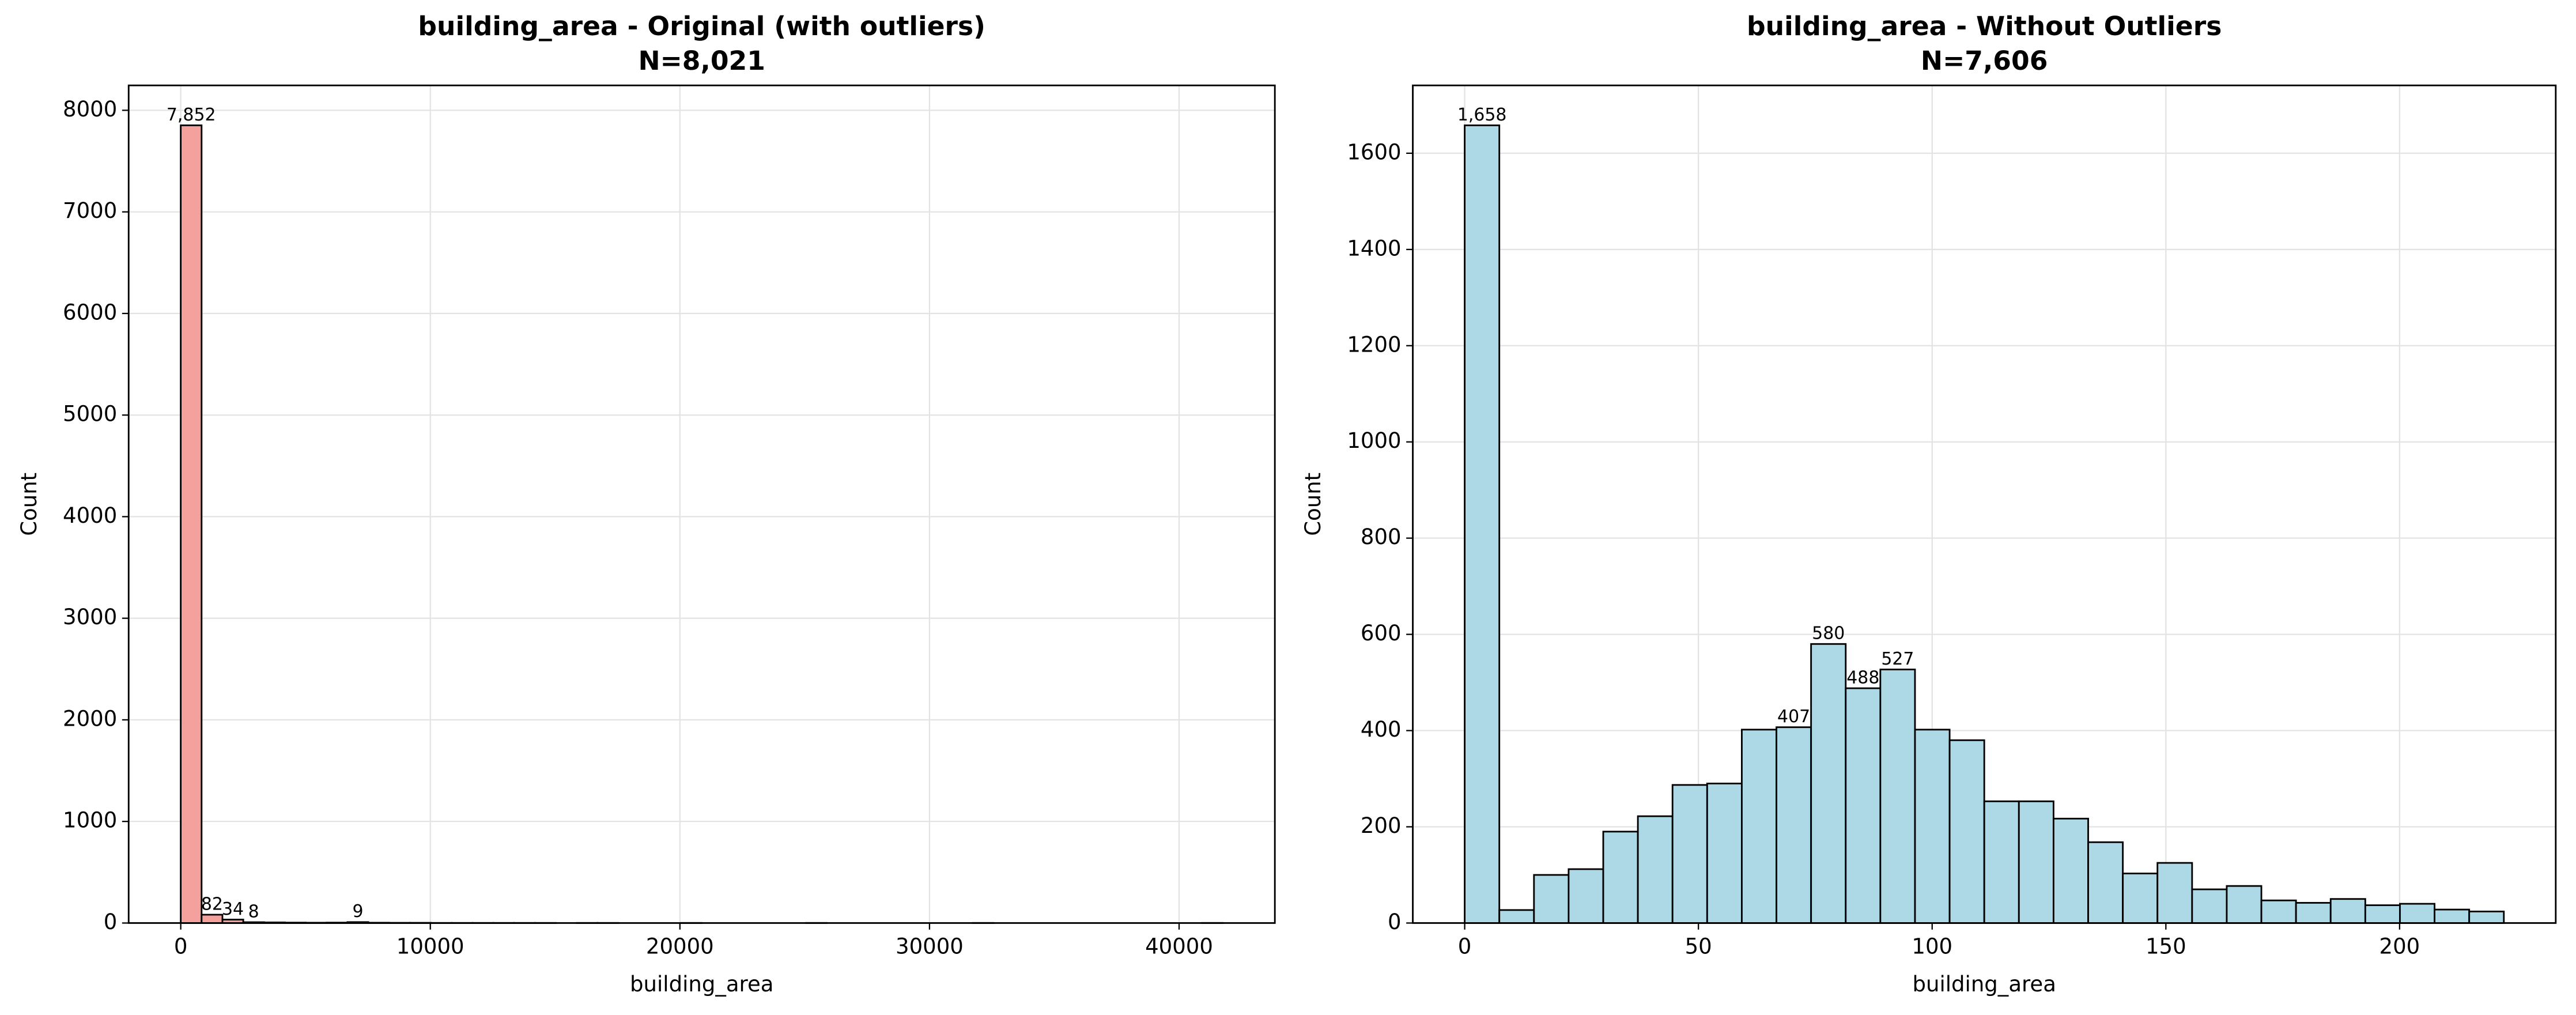  Describe the element at coordinates (701, 61) in the screenshot. I see `chart-subtitle: N=8,021` at that location.